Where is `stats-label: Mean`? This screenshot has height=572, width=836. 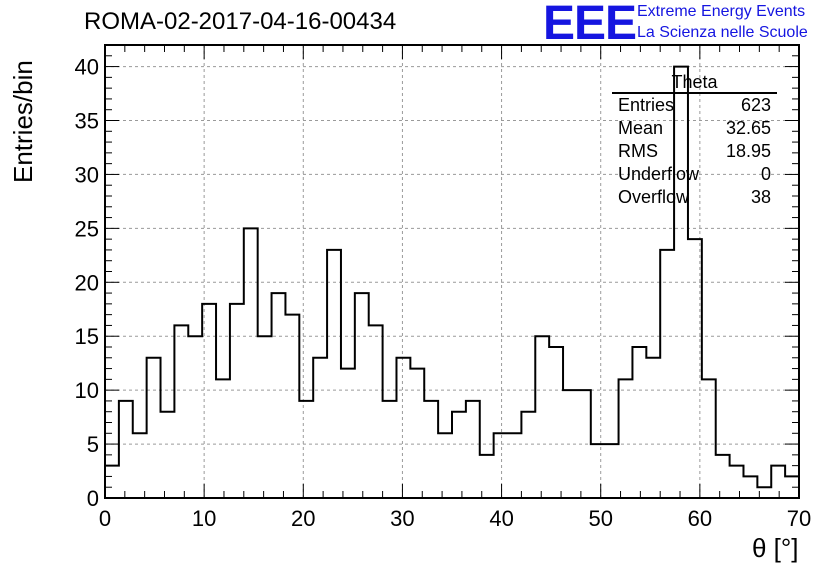 stats-label: Mean is located at coordinates (641, 128).